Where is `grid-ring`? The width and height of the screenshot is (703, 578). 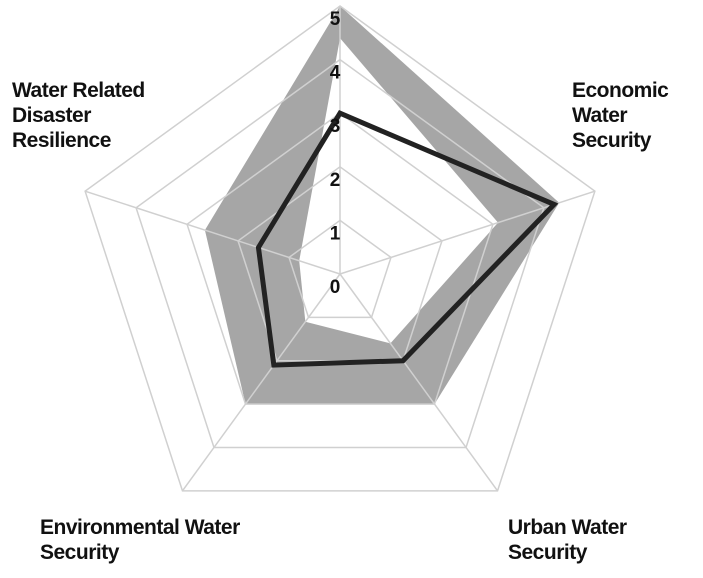 grid-ring is located at coordinates (340, 269).